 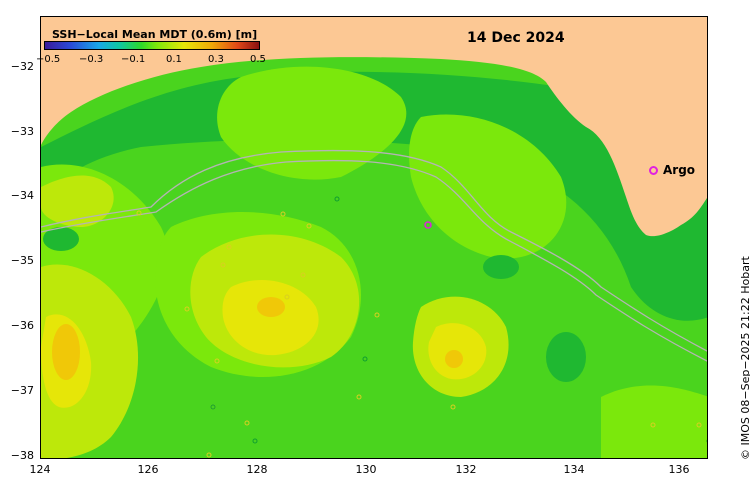 What do you see at coordinates (40, 469) in the screenshot?
I see `x-tick: 124` at bounding box center [40, 469].